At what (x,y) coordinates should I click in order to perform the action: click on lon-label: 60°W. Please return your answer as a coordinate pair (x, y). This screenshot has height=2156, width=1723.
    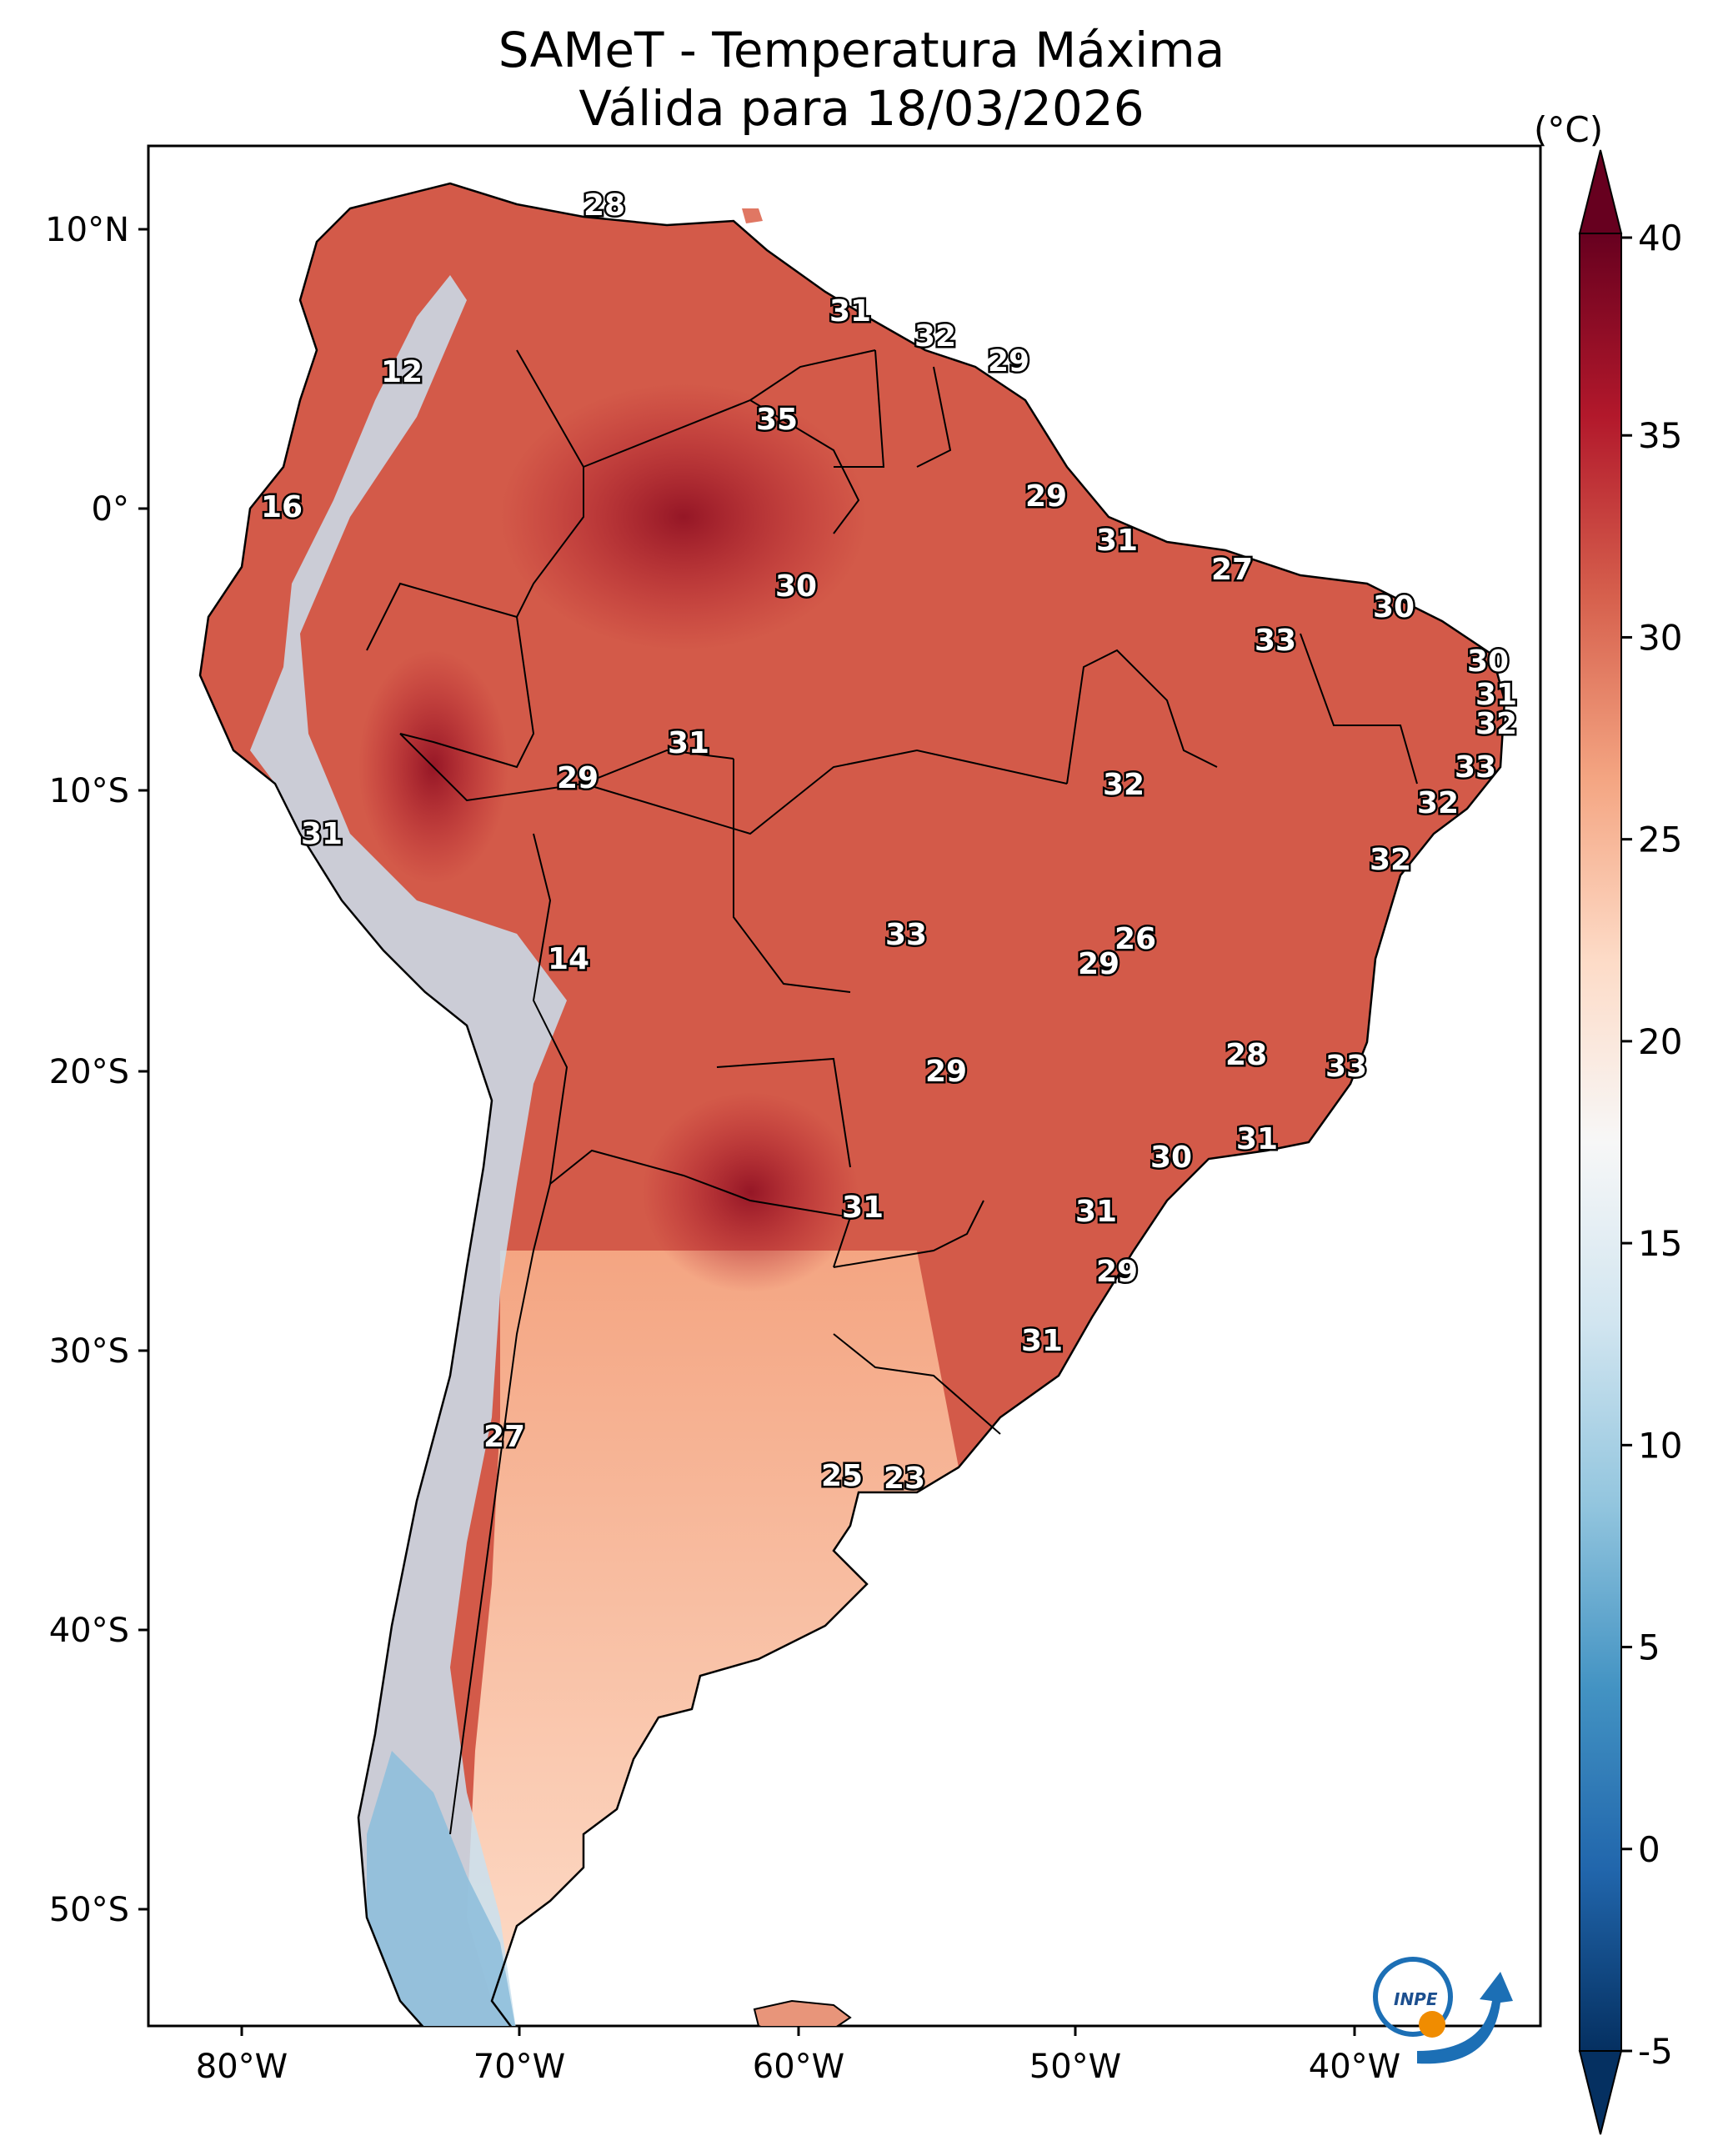
    Looking at the image, I should click on (798, 2067).